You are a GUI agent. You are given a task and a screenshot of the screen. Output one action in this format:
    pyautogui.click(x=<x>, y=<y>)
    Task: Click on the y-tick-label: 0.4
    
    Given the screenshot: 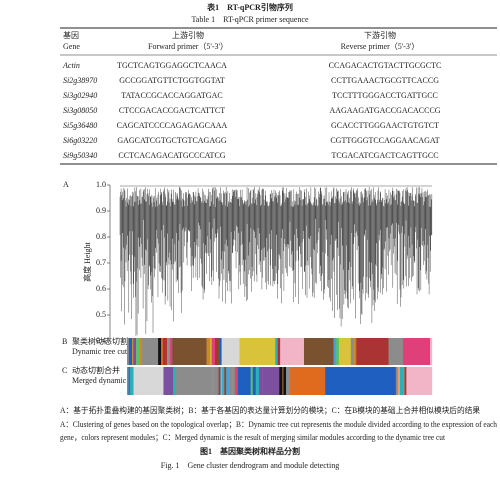 What is the action you would take?
    pyautogui.click(x=101, y=340)
    